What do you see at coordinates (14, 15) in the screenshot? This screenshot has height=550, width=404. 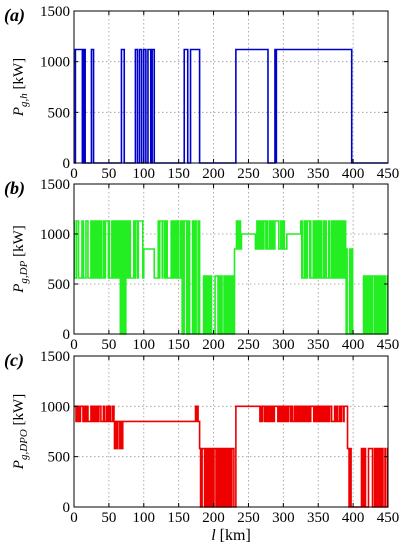 I see `panel-label: (a)` at bounding box center [14, 15].